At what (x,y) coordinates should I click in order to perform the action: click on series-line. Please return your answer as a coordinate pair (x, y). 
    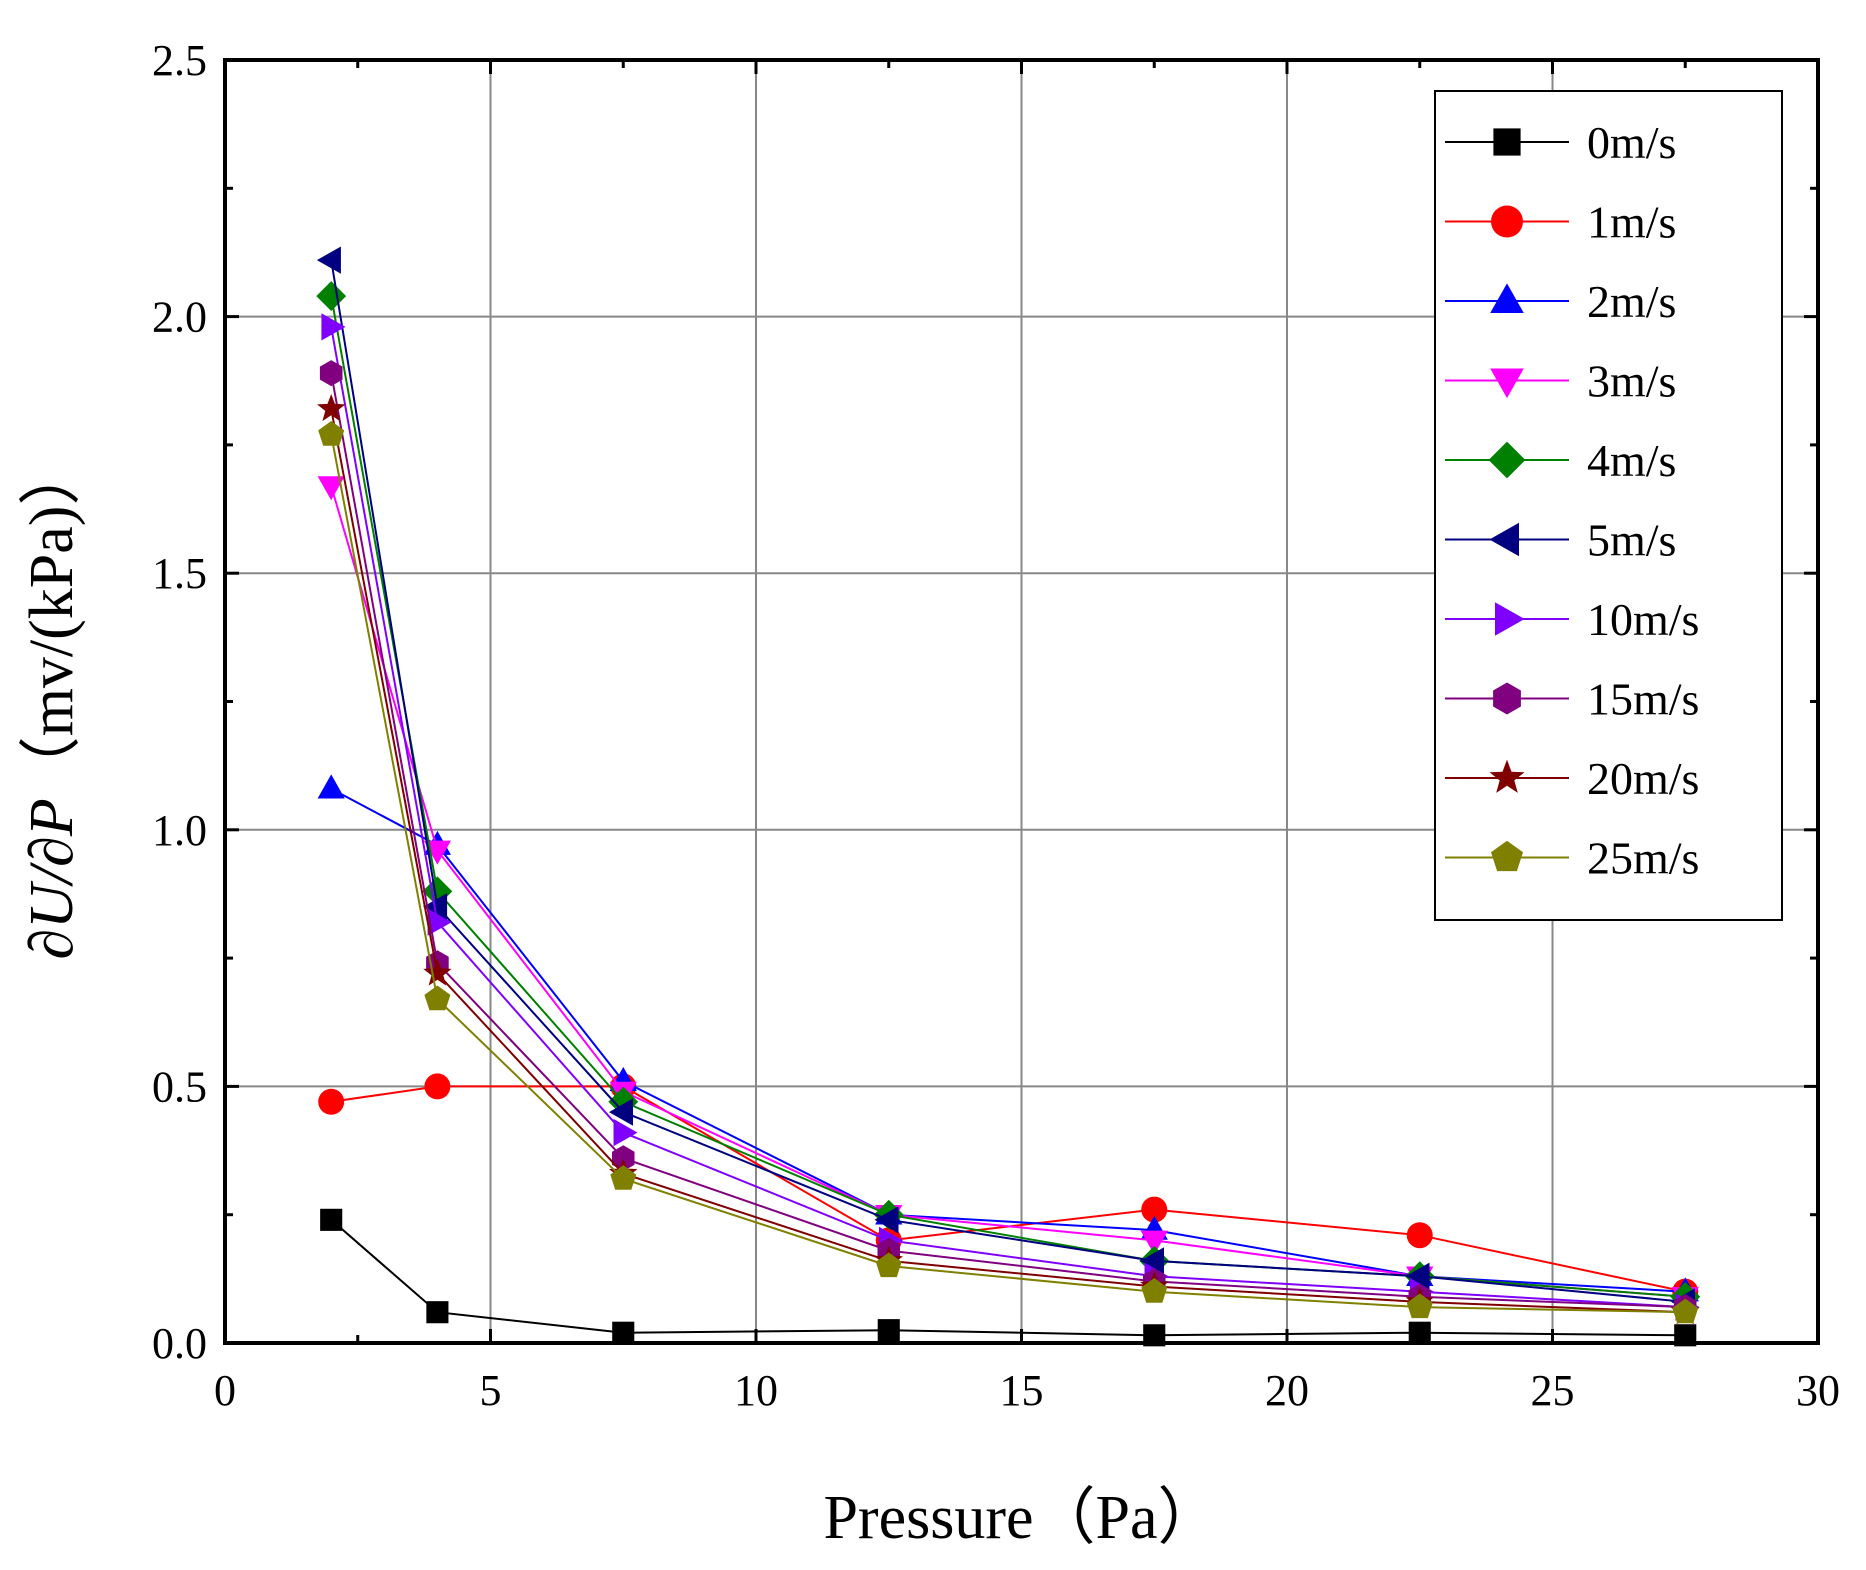
    Looking at the image, I should click on (1008, 1189).